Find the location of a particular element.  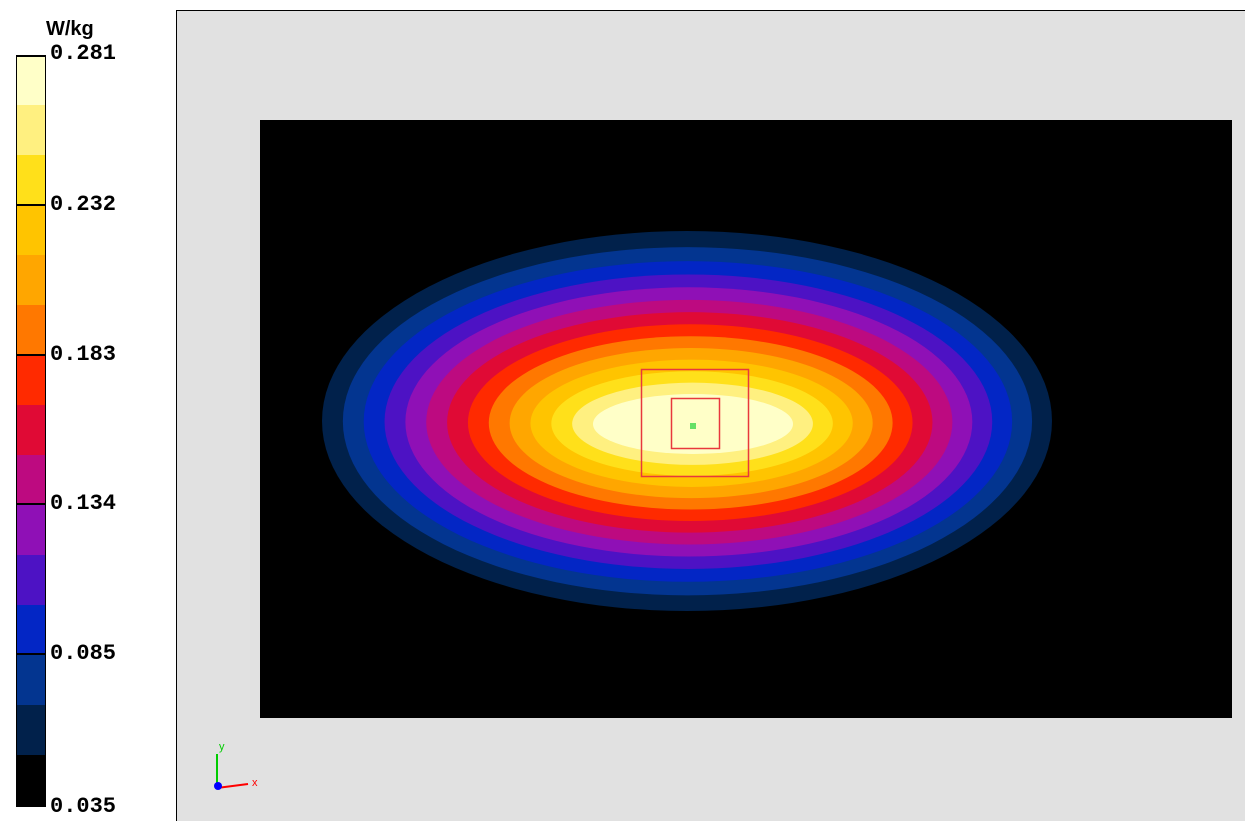

colorbar-tick-label: 0.281 is located at coordinates (83, 53).